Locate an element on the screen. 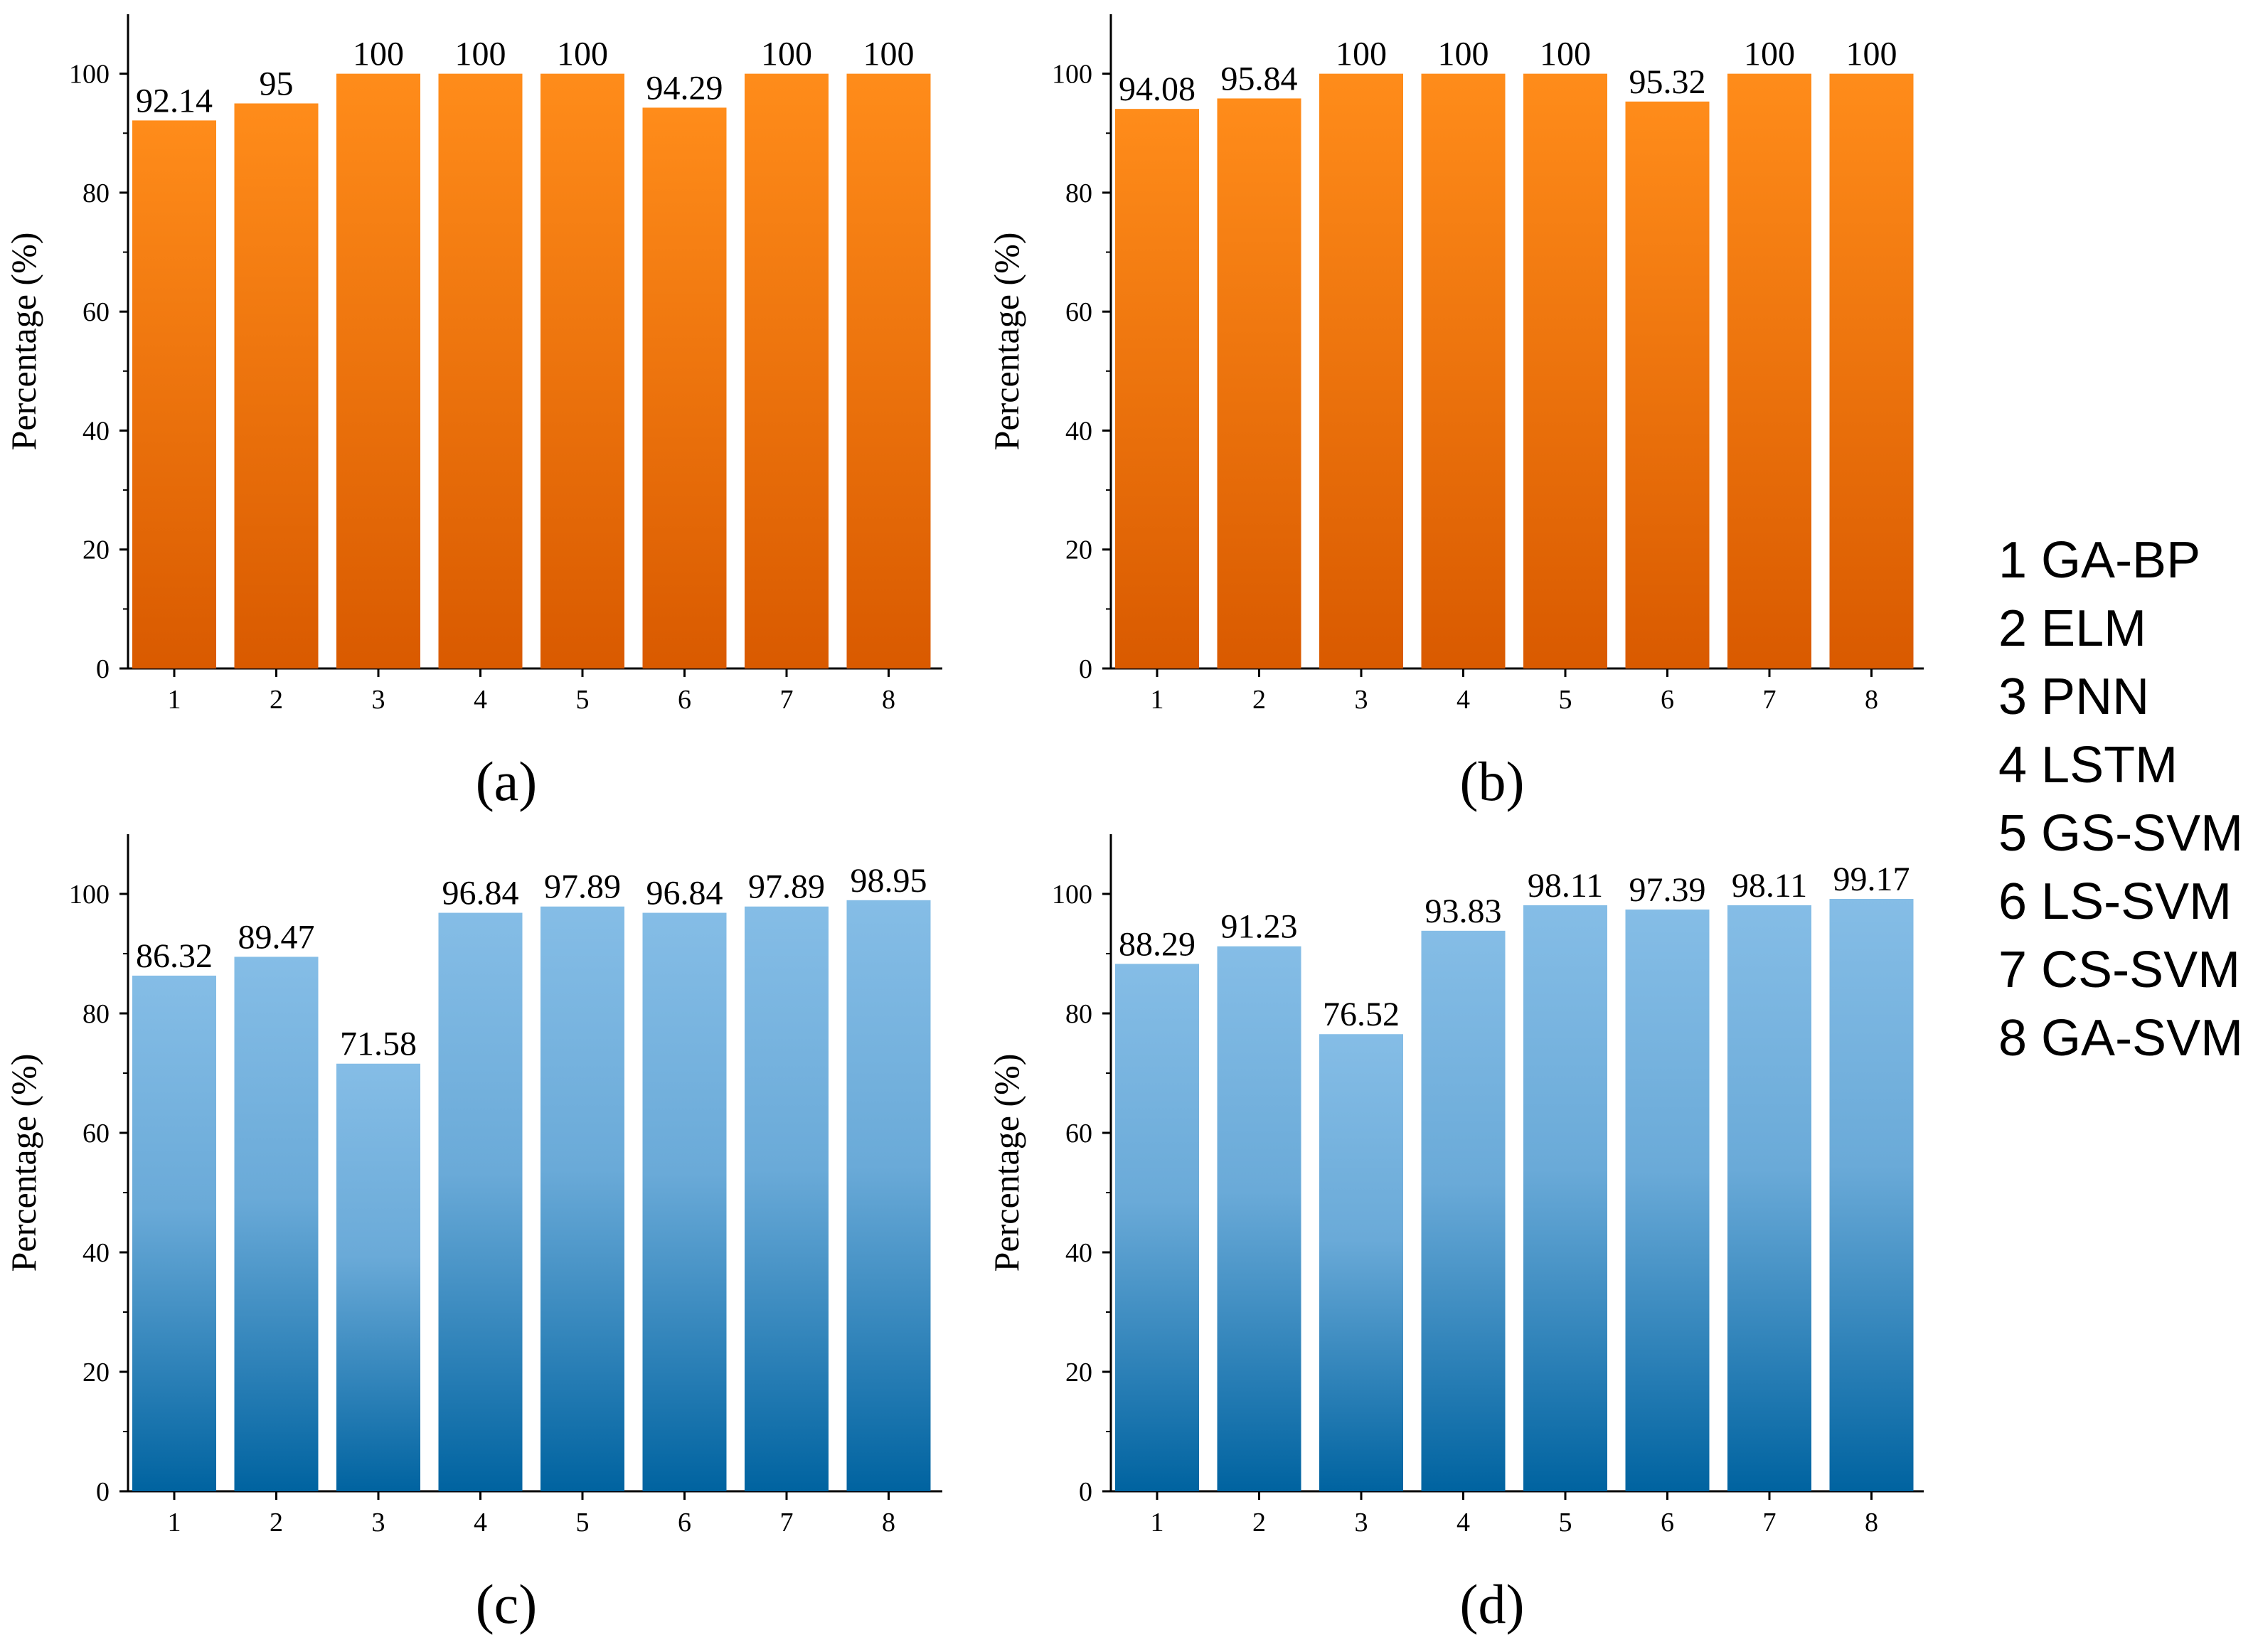 This screenshot has width=2258, height=1652. data-label: 94.29 is located at coordinates (684, 88).